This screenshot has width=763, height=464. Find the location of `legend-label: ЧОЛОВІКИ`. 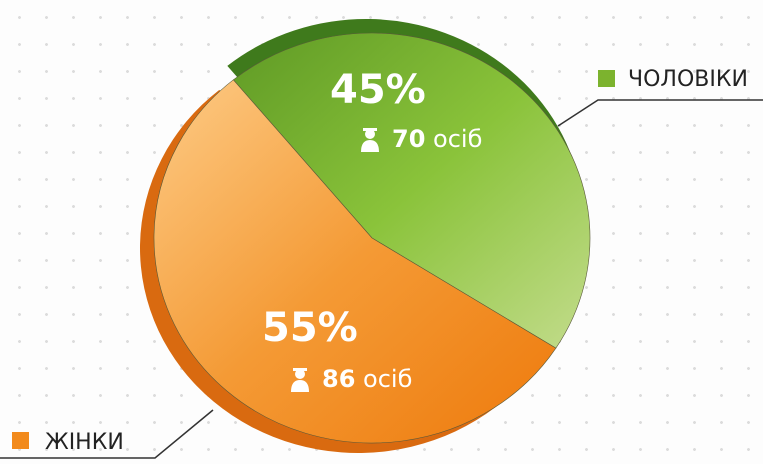

legend-label: ЧОЛОВІКИ is located at coordinates (688, 79).